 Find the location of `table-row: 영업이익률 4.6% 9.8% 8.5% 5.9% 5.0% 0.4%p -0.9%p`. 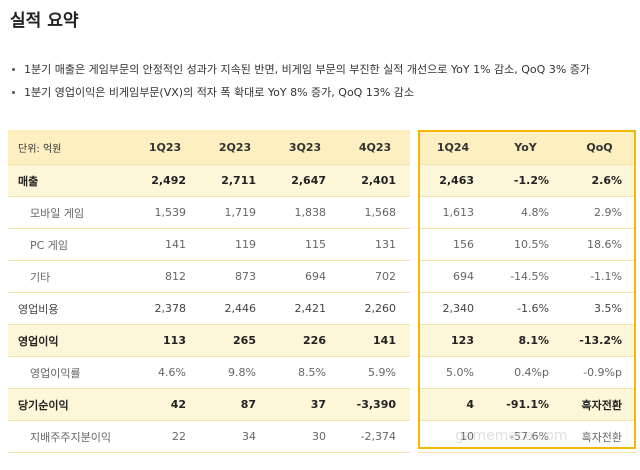

table-row: 영업이익률 4.6% 9.8% 8.5% 5.9% 5.0% 0.4%p -0.9%p is located at coordinates (322, 372).